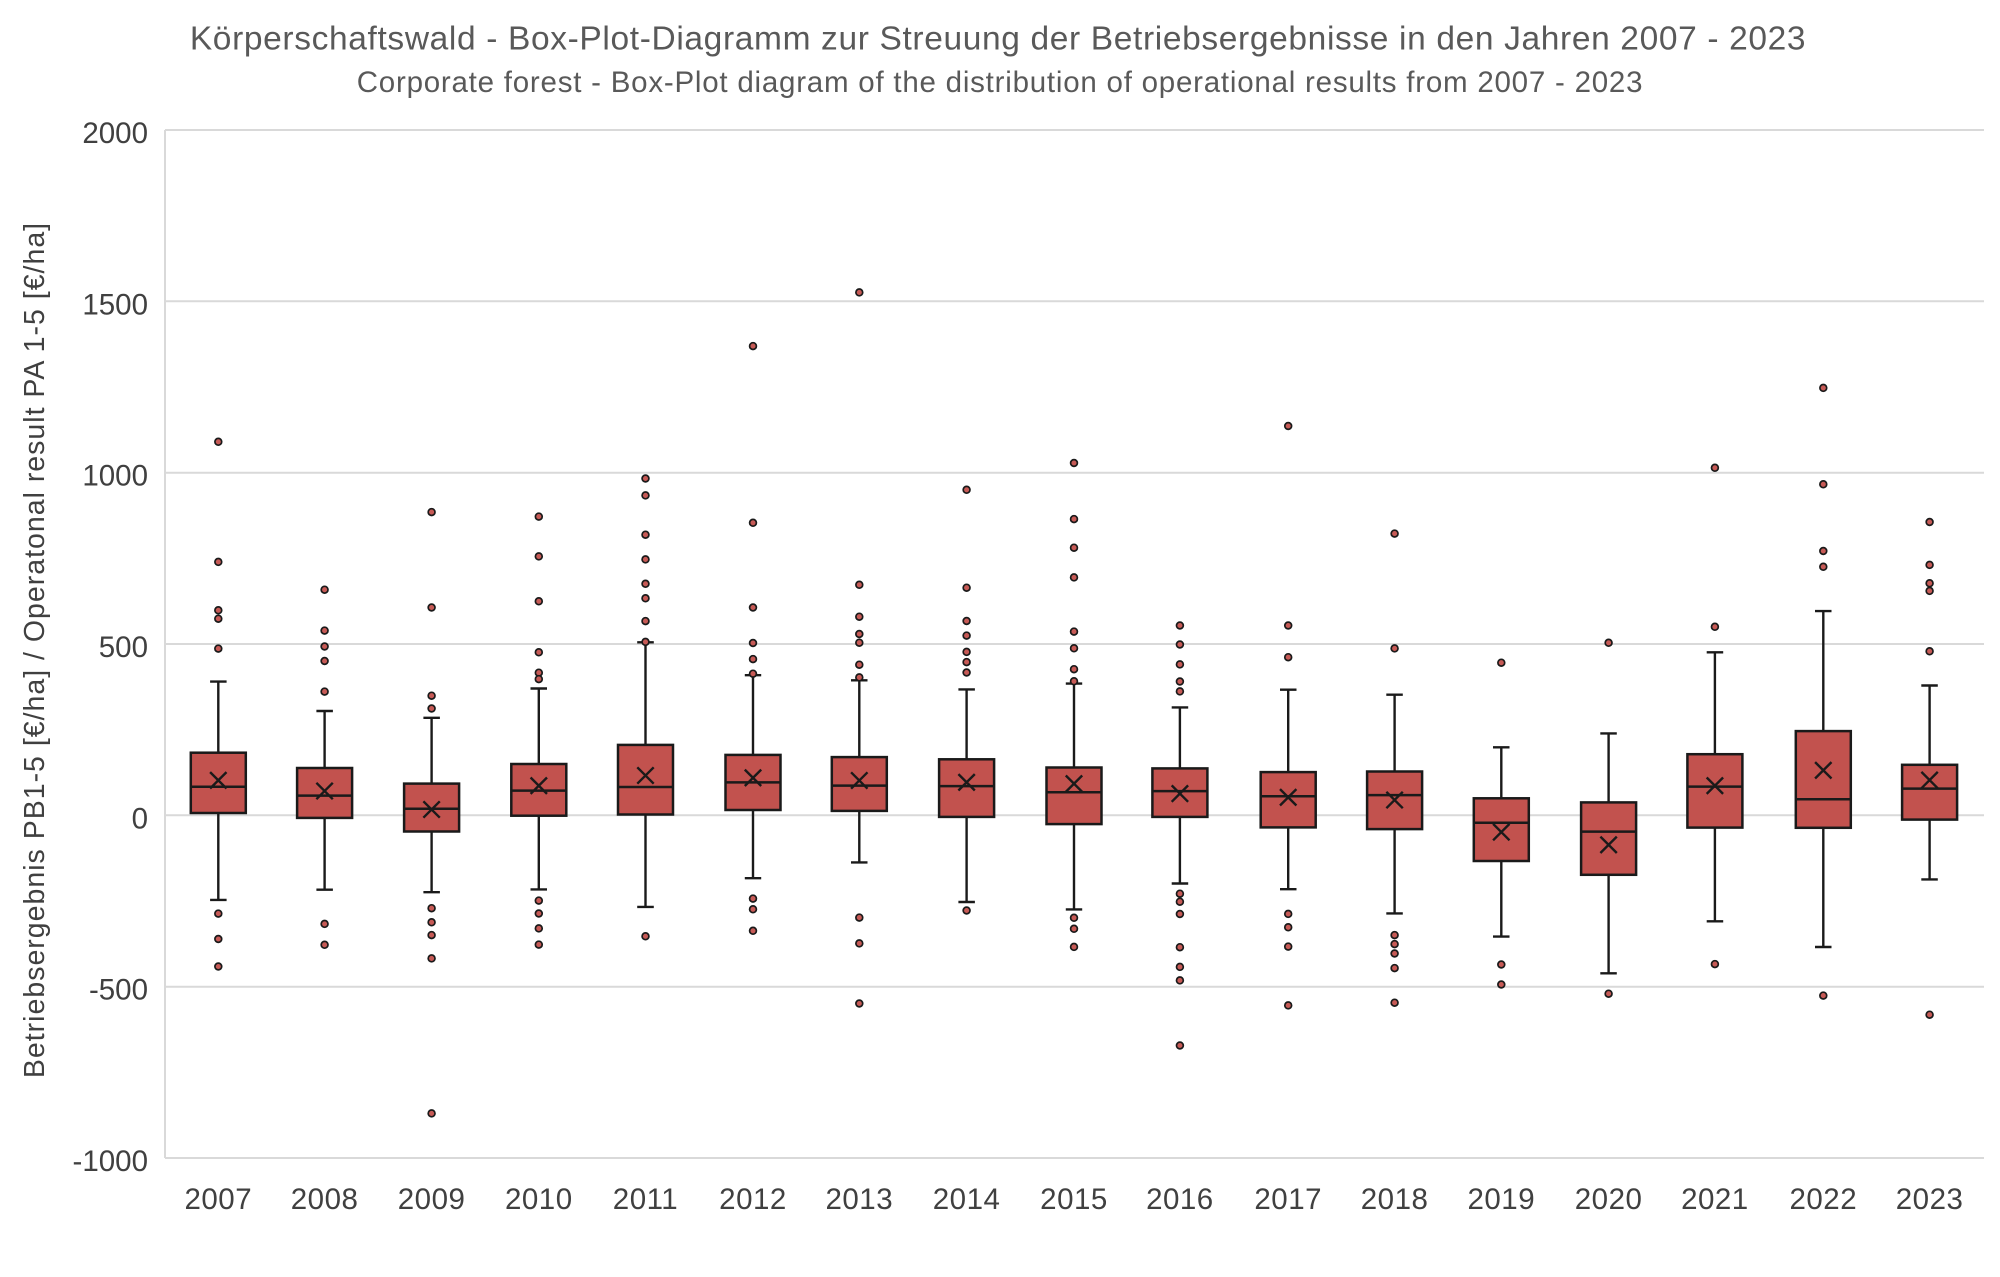 Image resolution: width=2000 pixels, height=1277 pixels. I want to click on svg-text: 2019, so click(1501, 1199).